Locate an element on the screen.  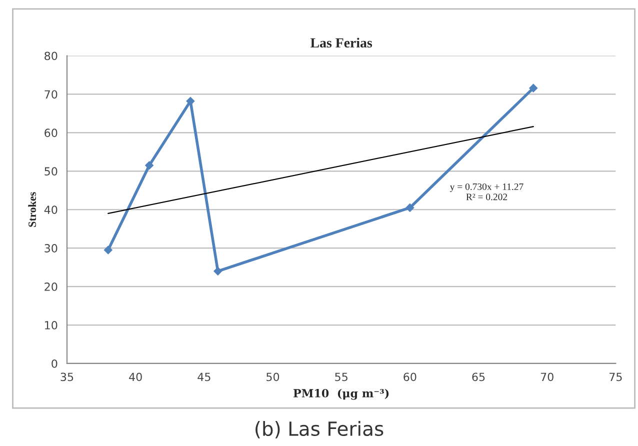
text: (b) Las Ferias is located at coordinates (320, 429).